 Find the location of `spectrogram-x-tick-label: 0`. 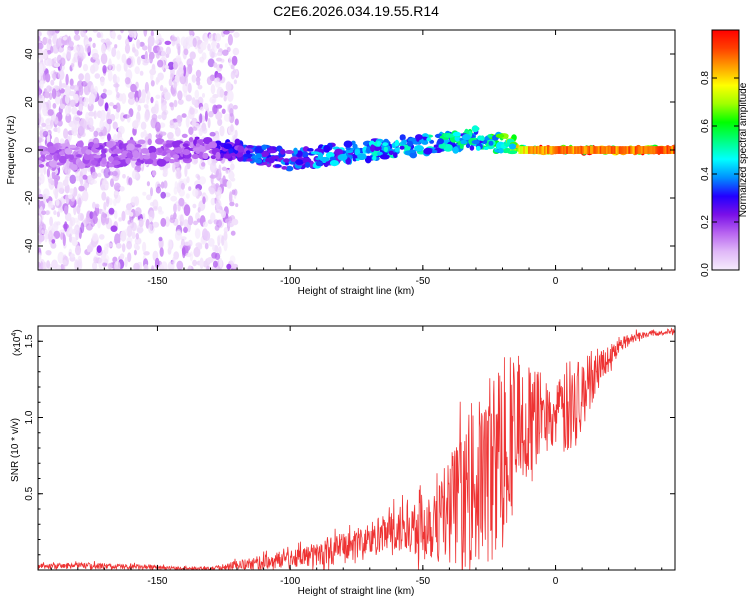

spectrogram-x-tick-label: 0 is located at coordinates (556, 281).